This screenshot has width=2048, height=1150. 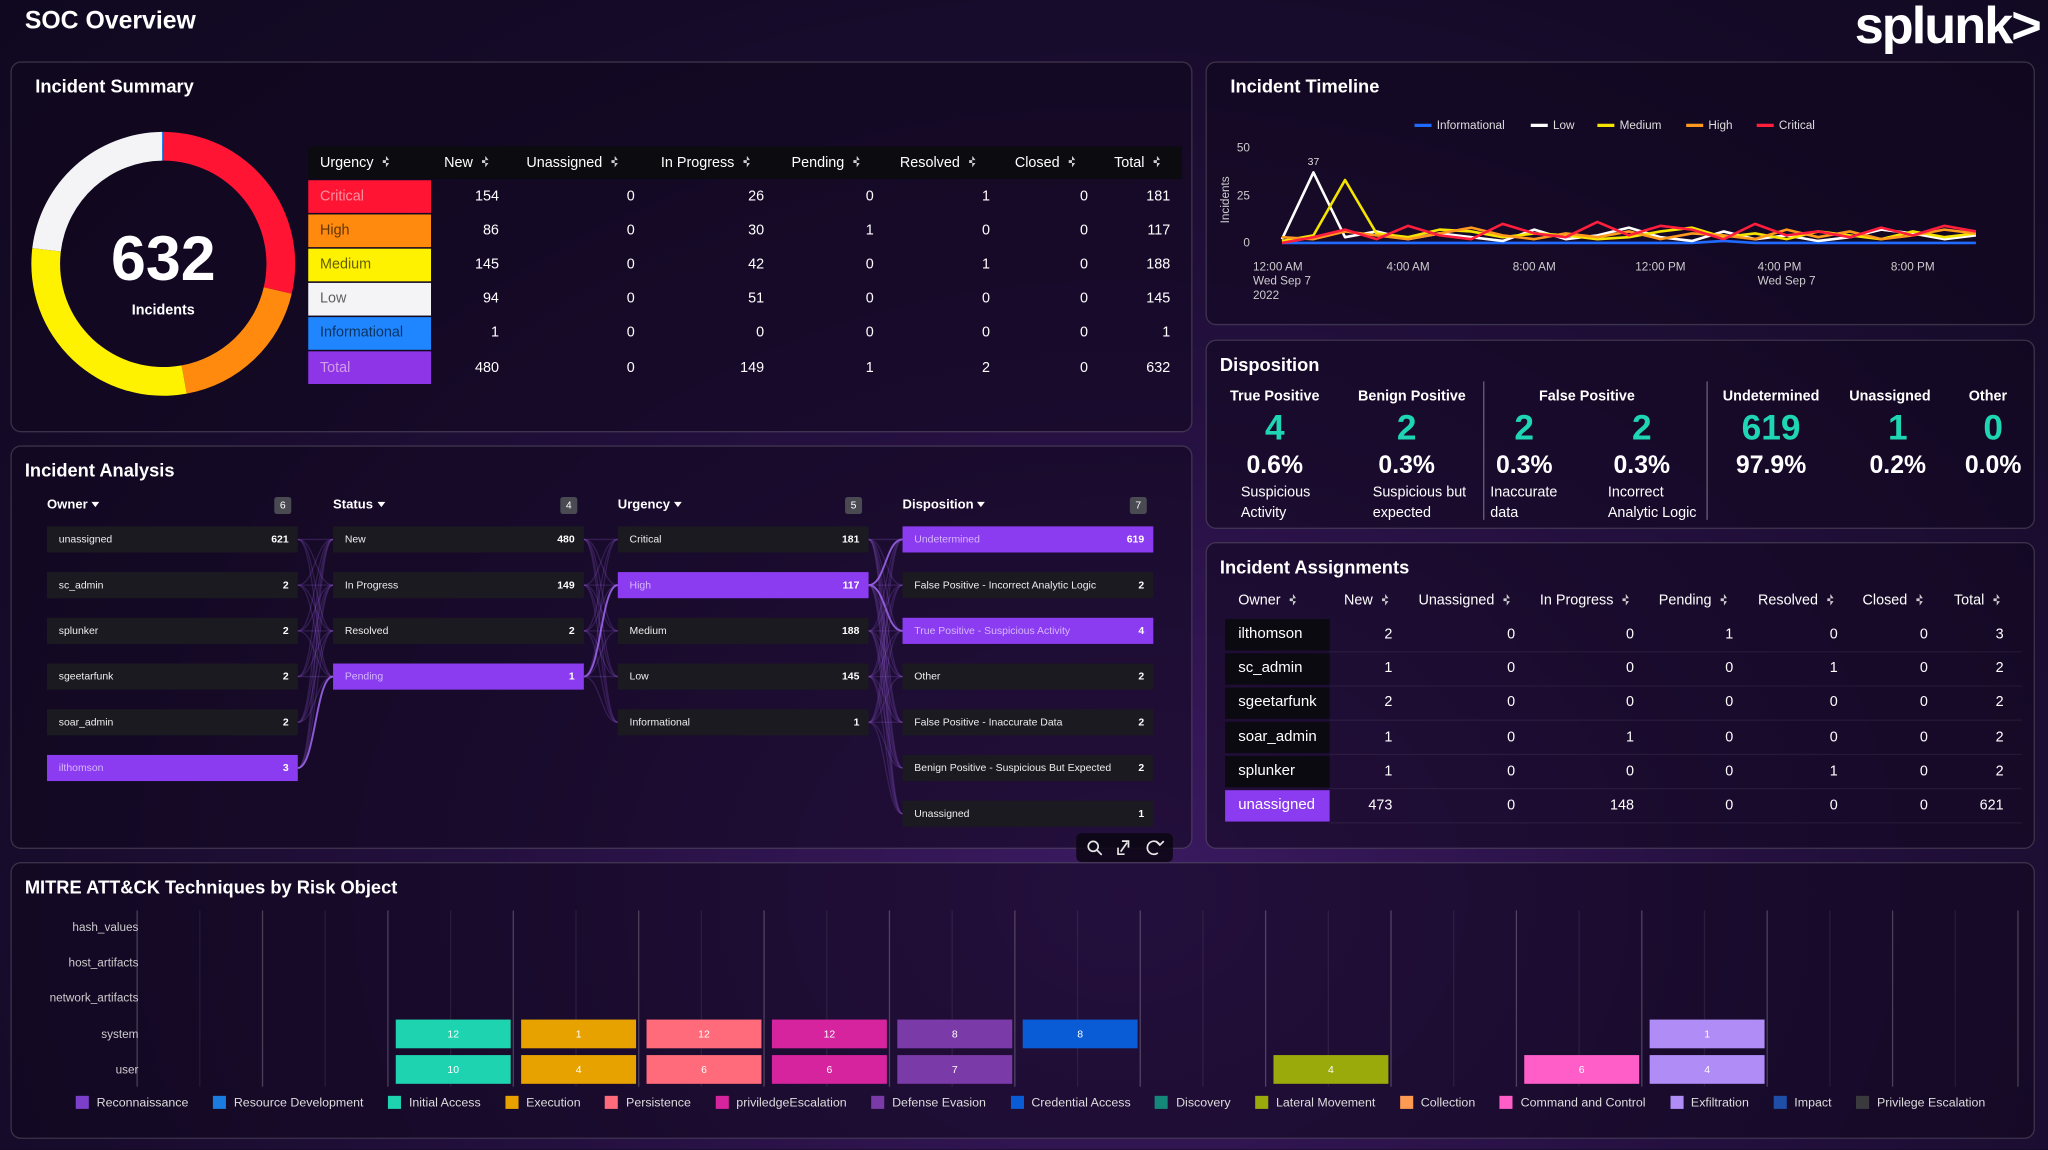 What do you see at coordinates (648, 1102) in the screenshot?
I see `legend-item: Persistence` at bounding box center [648, 1102].